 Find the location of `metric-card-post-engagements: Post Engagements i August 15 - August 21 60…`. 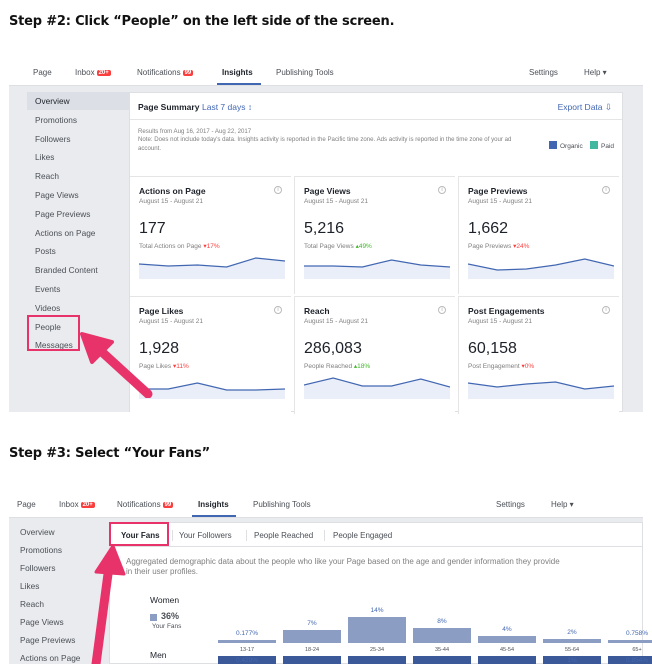

metric-card-post-engagements: Post Engagements i August 15 - August 21 60… is located at coordinates (538, 355).